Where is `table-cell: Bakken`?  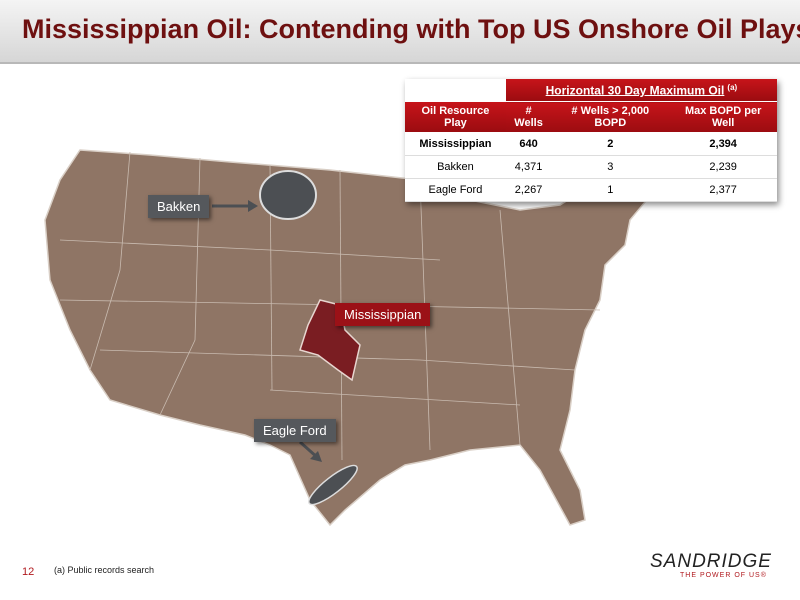 table-cell: Bakken is located at coordinates (455, 167).